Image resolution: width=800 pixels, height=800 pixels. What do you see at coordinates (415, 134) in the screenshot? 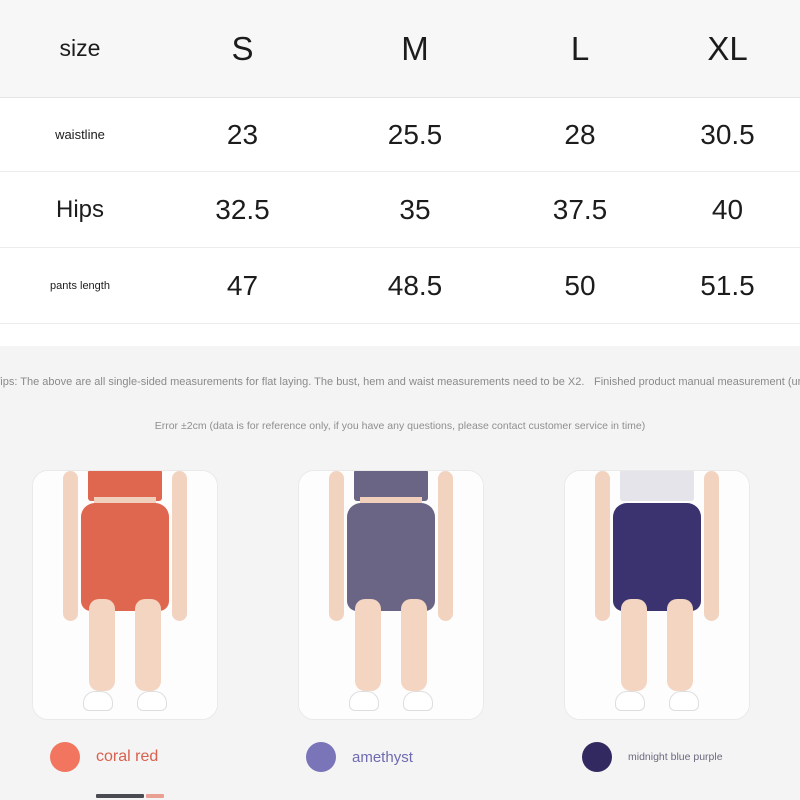
I see `waistline-value-m: 25.5` at bounding box center [415, 134].